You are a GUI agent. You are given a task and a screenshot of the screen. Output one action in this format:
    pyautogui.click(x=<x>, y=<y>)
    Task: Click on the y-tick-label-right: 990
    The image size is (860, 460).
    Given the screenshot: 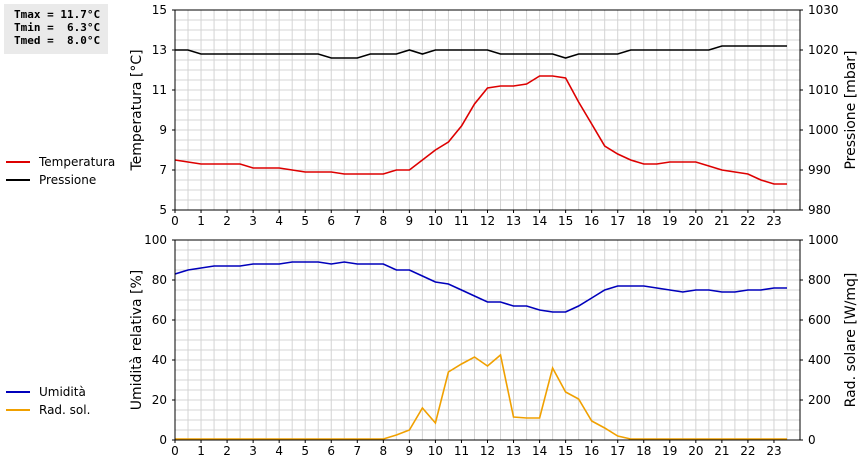 What is the action you would take?
    pyautogui.click(x=819, y=170)
    